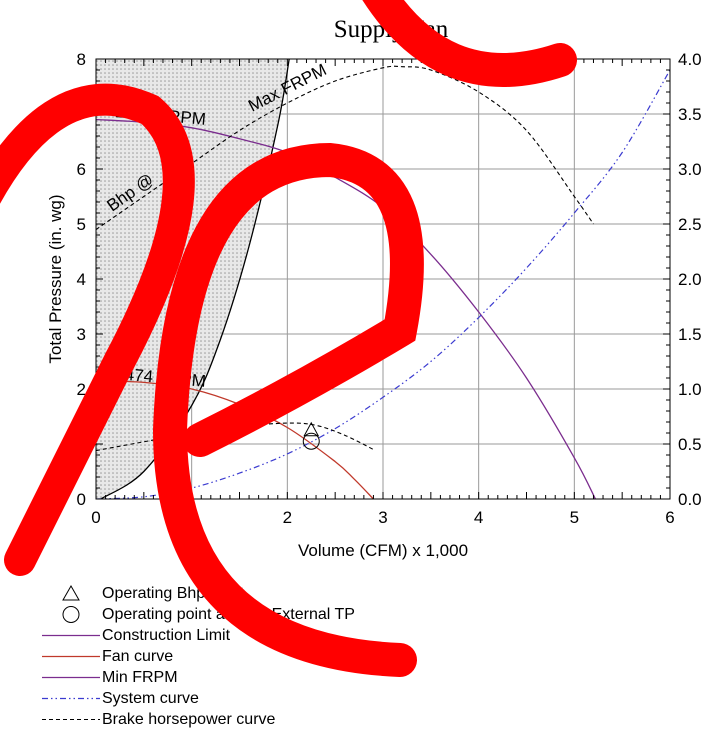 This screenshot has height=742, width=712. Describe the element at coordinates (287, 517) in the screenshot. I see `x-tick-label: 2` at that location.